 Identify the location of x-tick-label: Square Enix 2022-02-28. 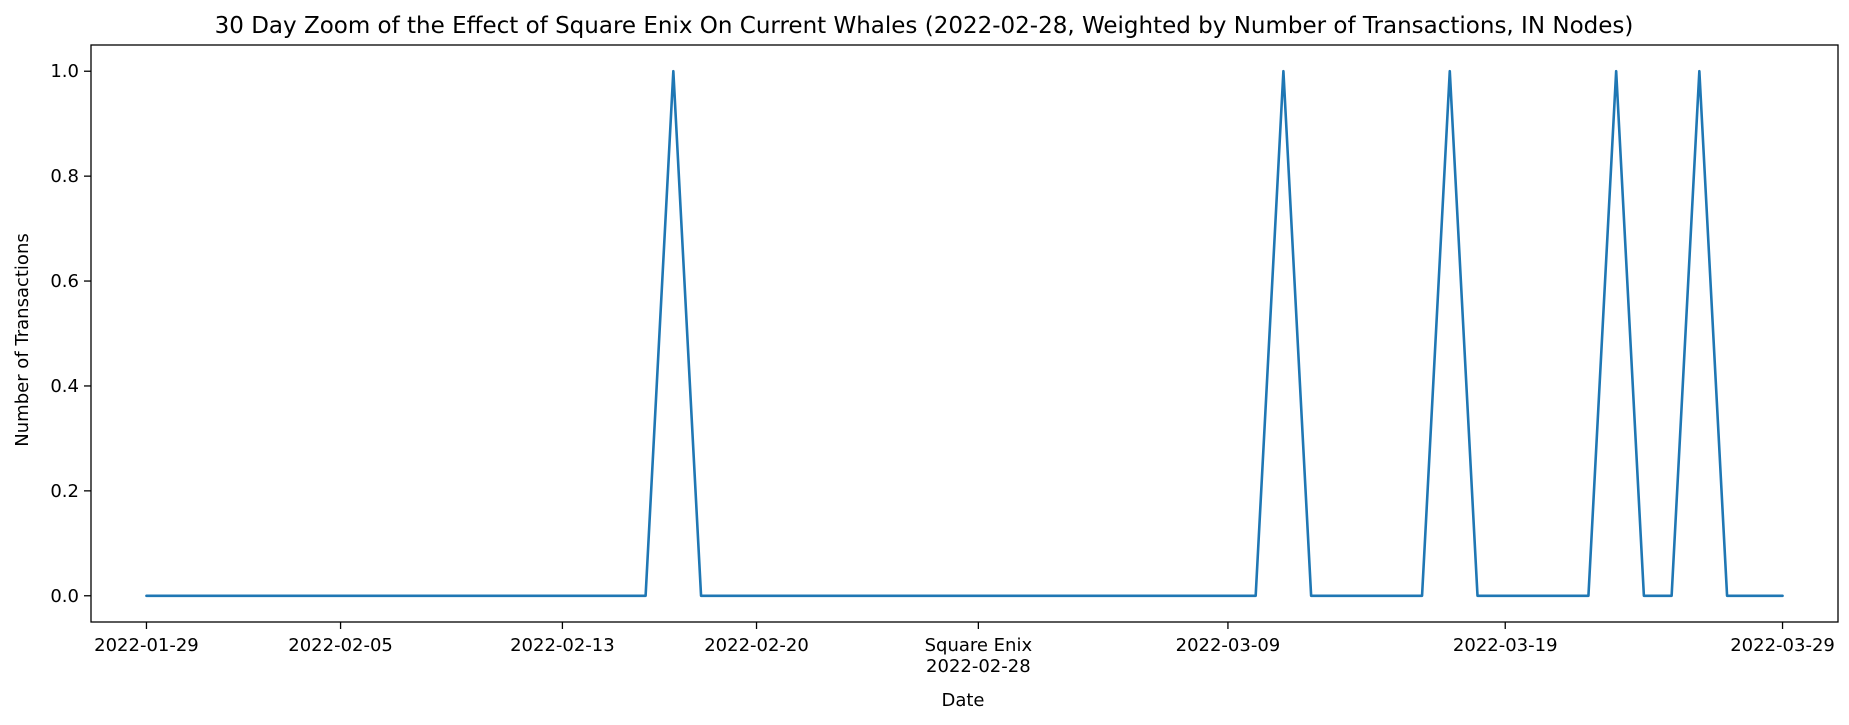
(979, 656).